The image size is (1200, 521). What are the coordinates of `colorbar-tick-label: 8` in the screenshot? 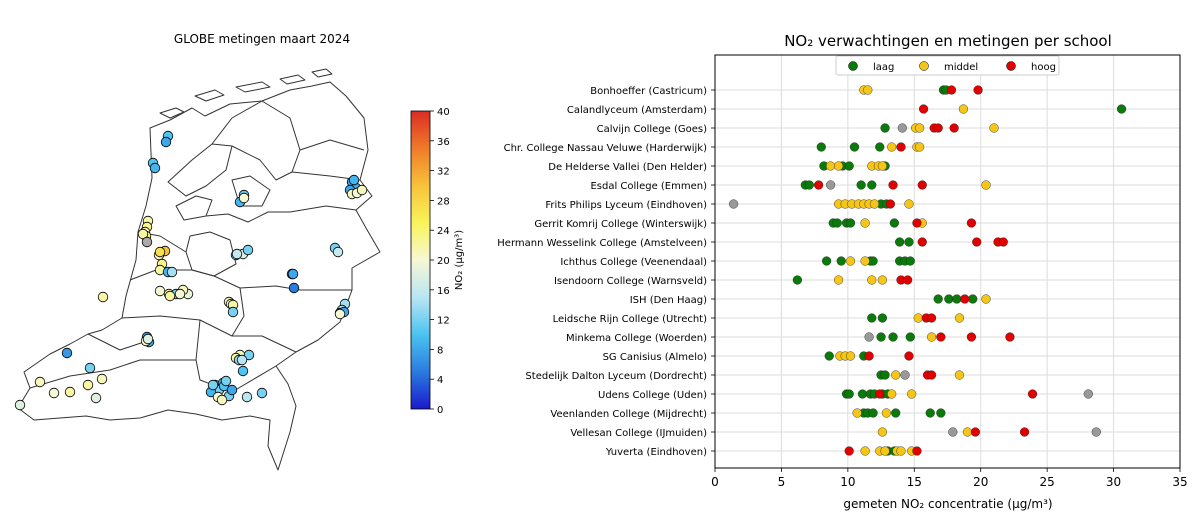 It's located at (440, 350).